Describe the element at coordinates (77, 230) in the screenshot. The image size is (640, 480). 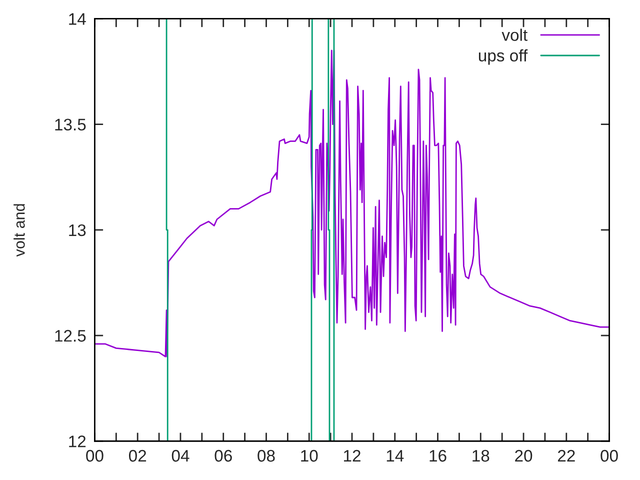
I see `y-tick-label: 13` at that location.